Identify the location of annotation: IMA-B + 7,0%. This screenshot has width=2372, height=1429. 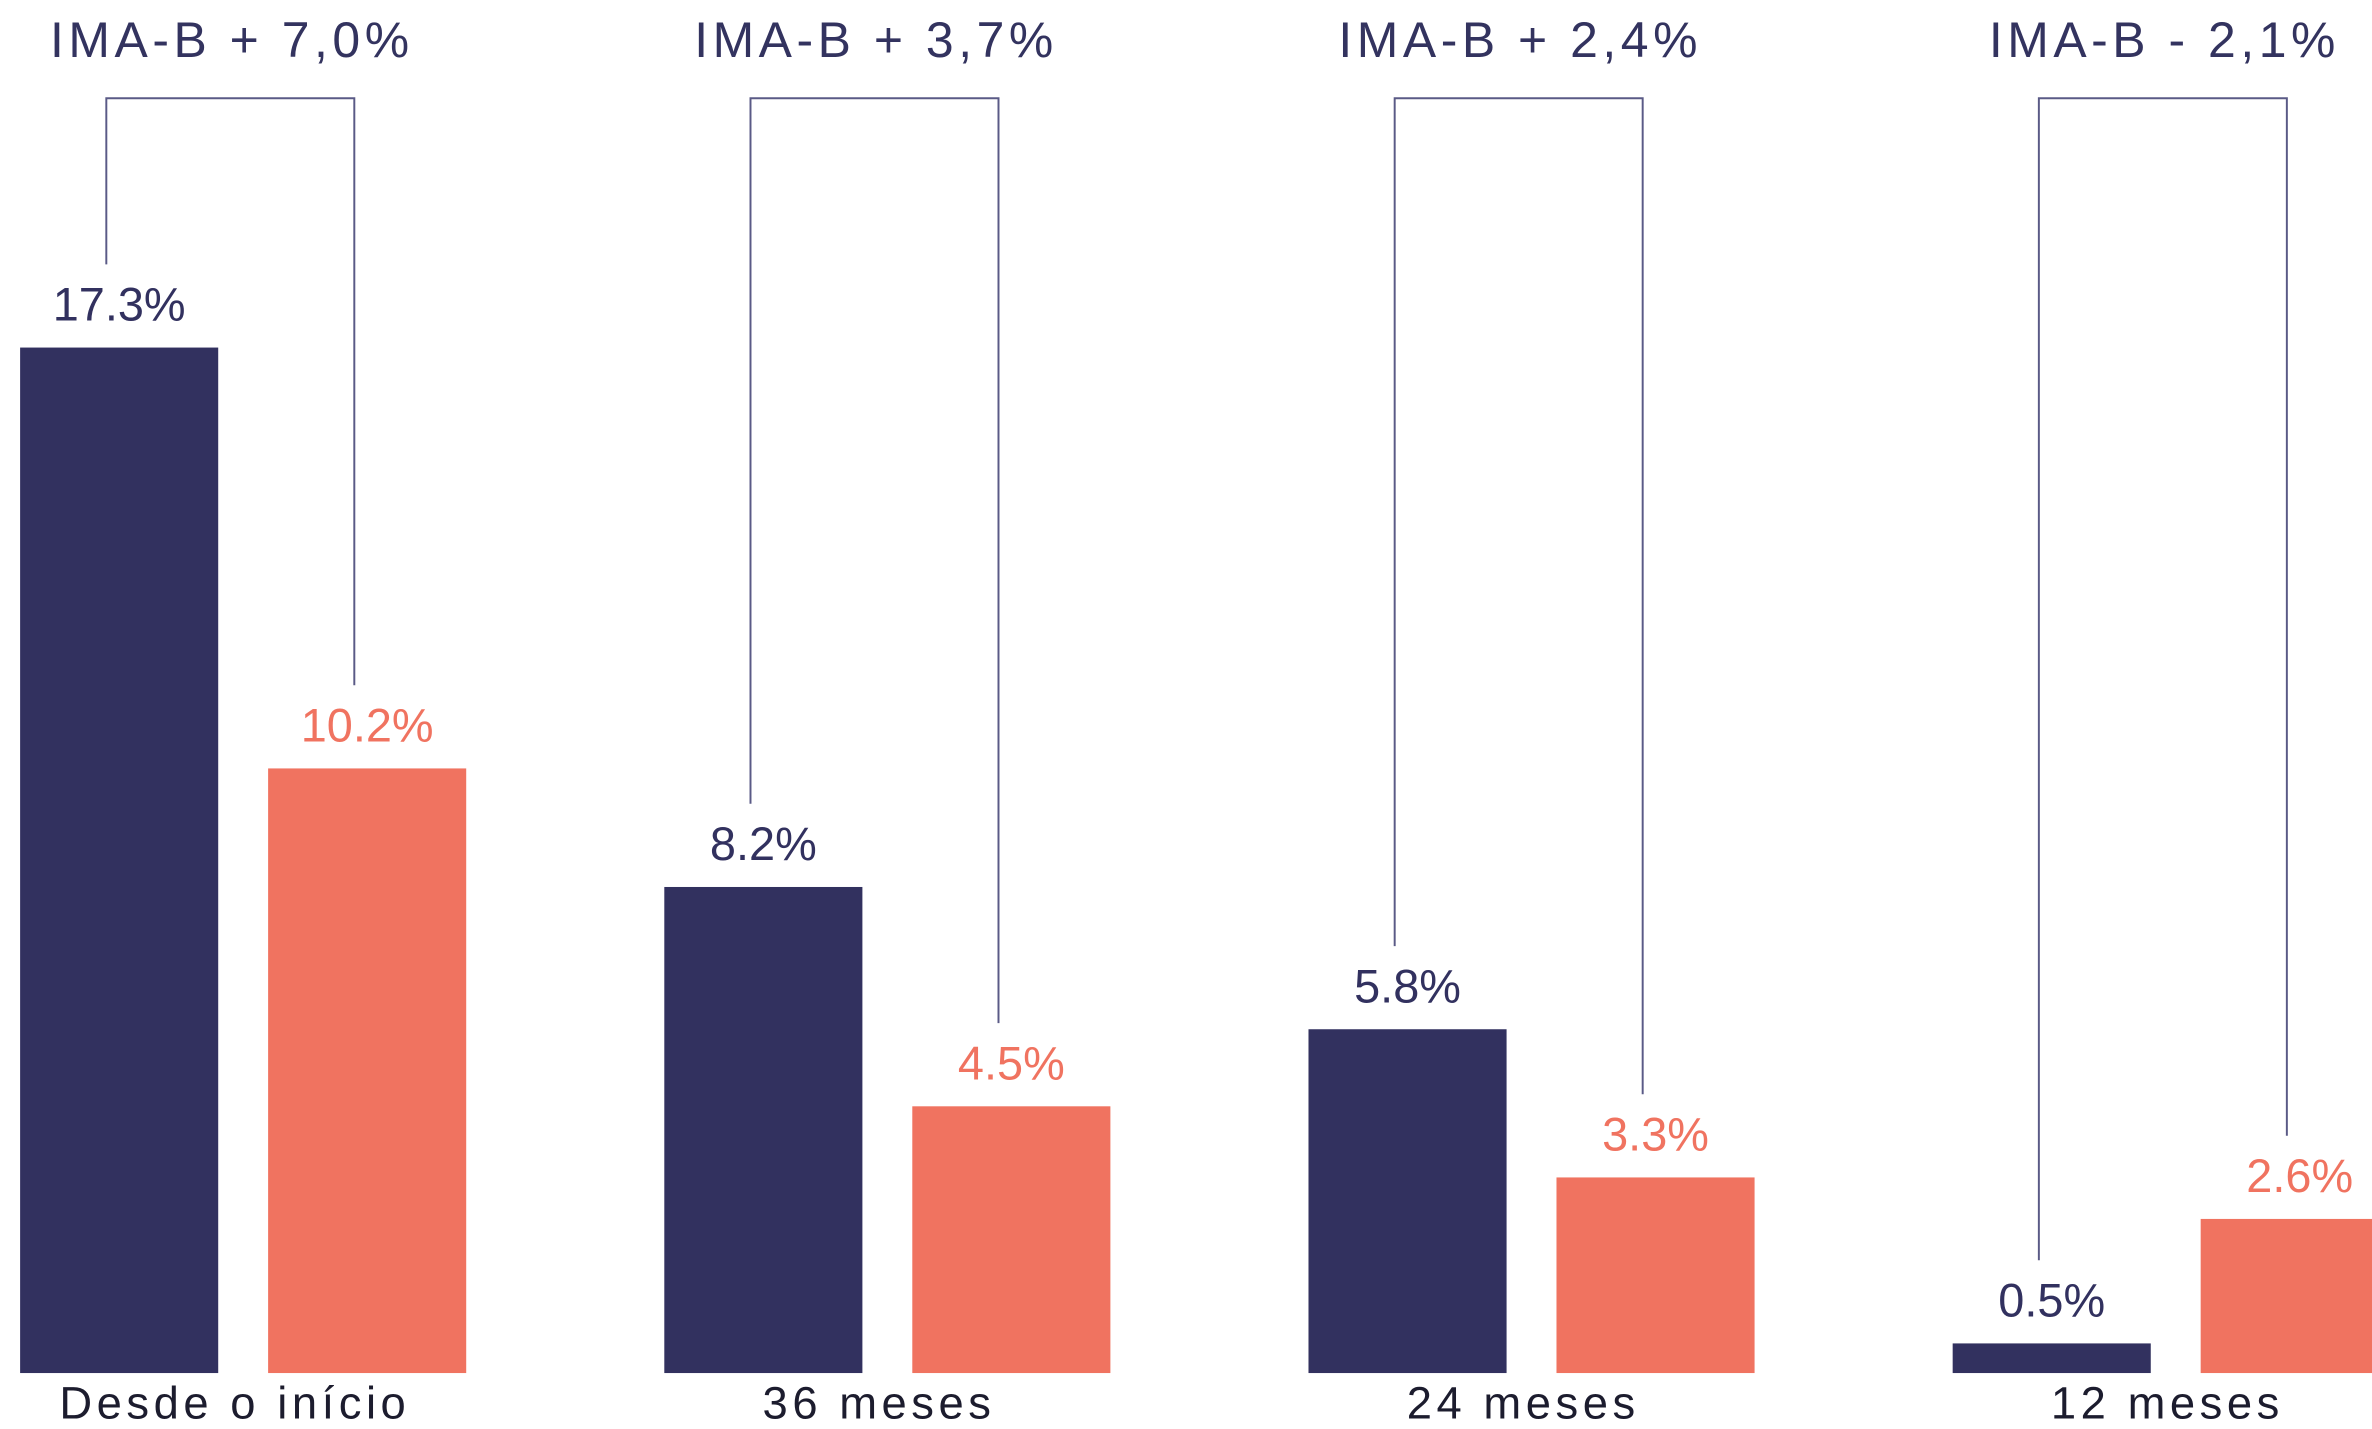
(232, 40).